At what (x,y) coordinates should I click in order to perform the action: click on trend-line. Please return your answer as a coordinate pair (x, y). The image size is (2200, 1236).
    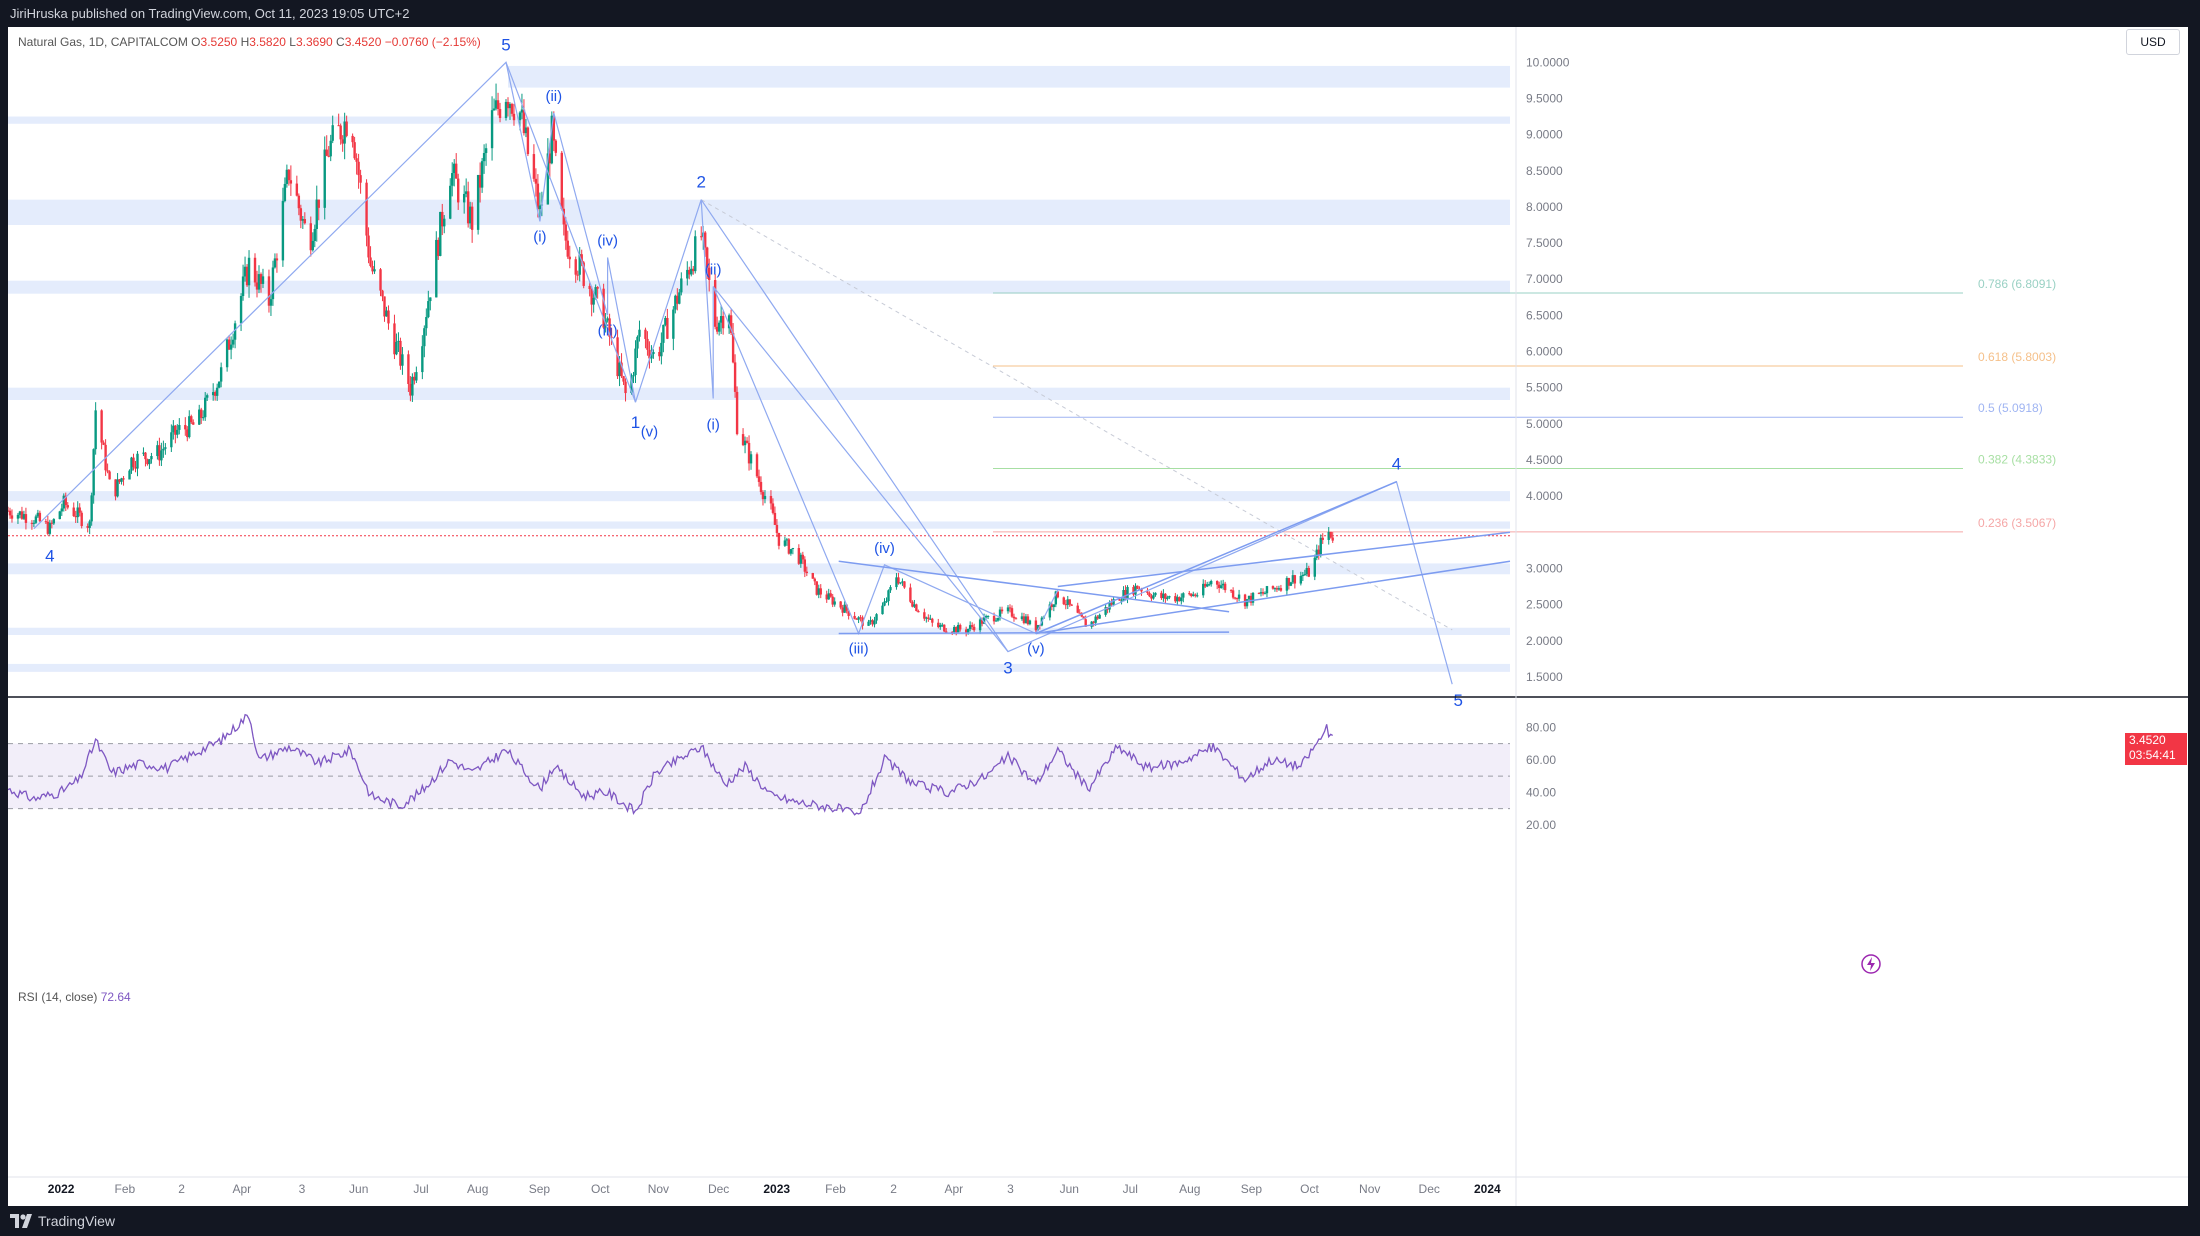
    Looking at the image, I should click on (1284, 559).